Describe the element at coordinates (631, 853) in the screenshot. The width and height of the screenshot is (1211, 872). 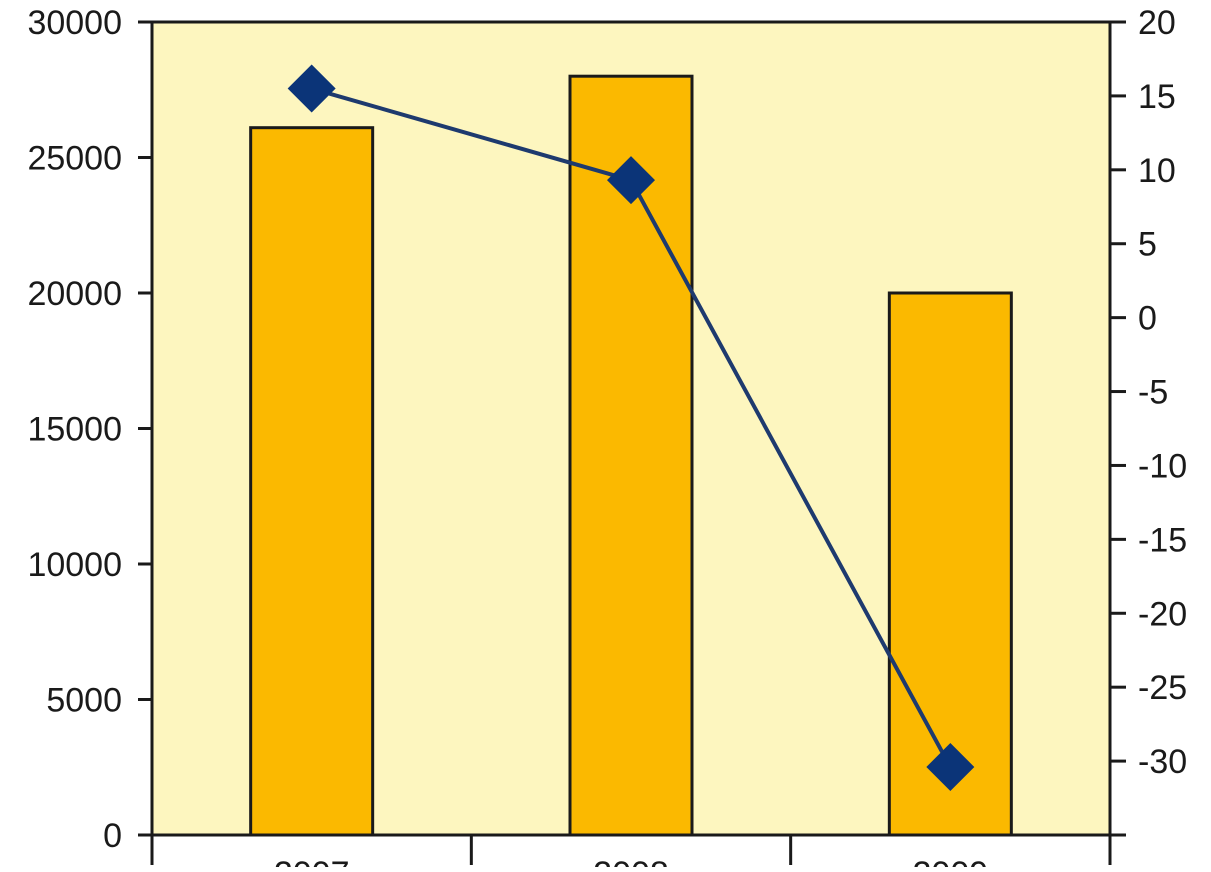
I see `x-axis-categories: 2007 2008 2009` at that location.